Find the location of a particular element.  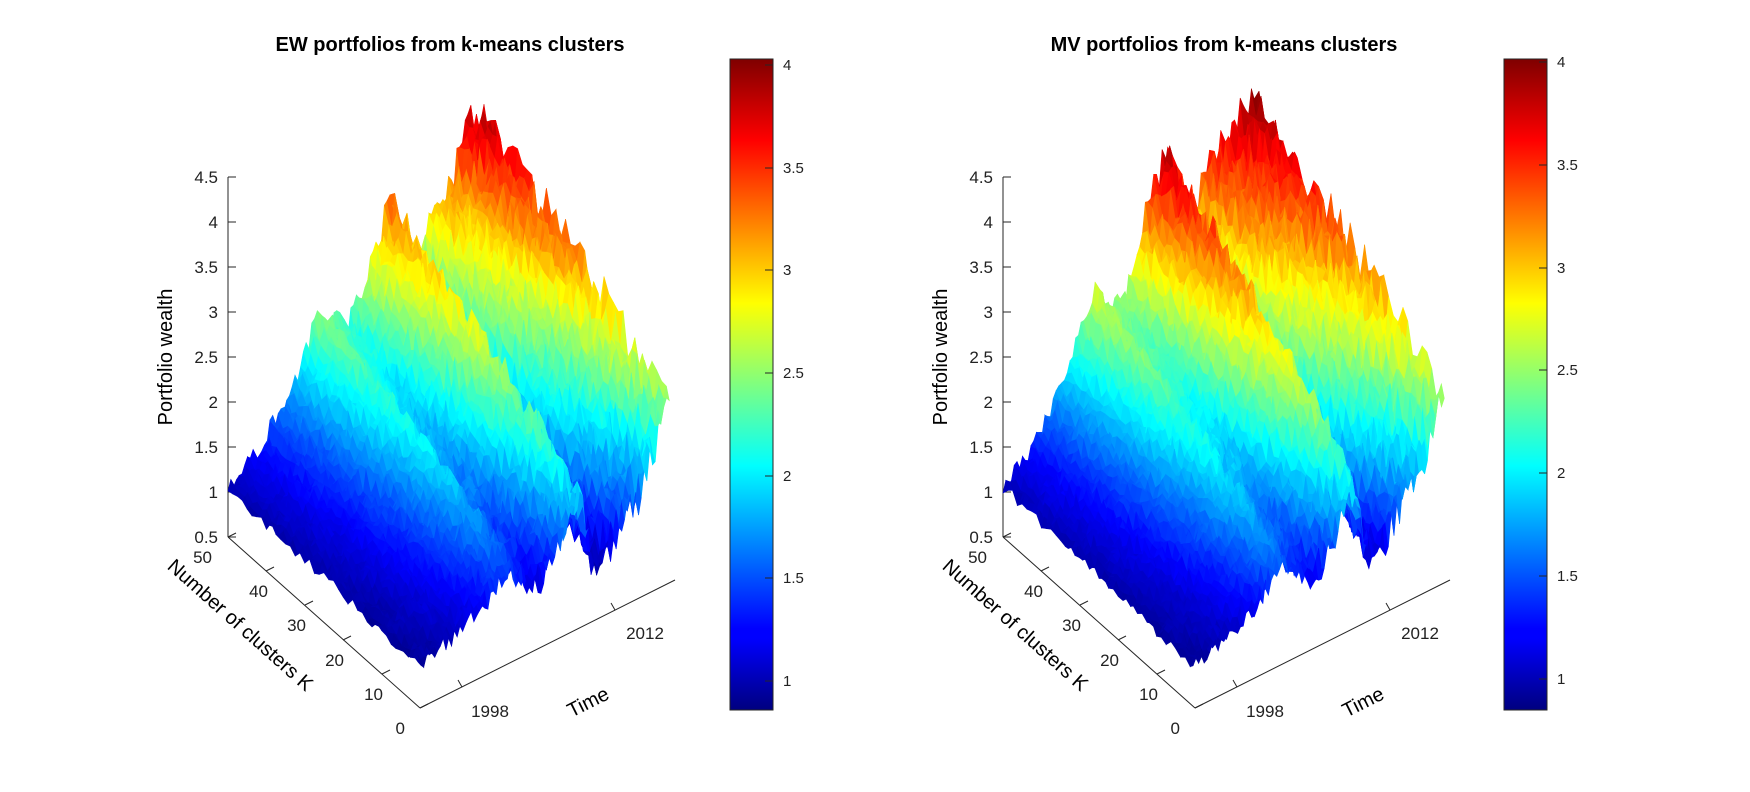

surface-patch is located at coordinates (566, 232).